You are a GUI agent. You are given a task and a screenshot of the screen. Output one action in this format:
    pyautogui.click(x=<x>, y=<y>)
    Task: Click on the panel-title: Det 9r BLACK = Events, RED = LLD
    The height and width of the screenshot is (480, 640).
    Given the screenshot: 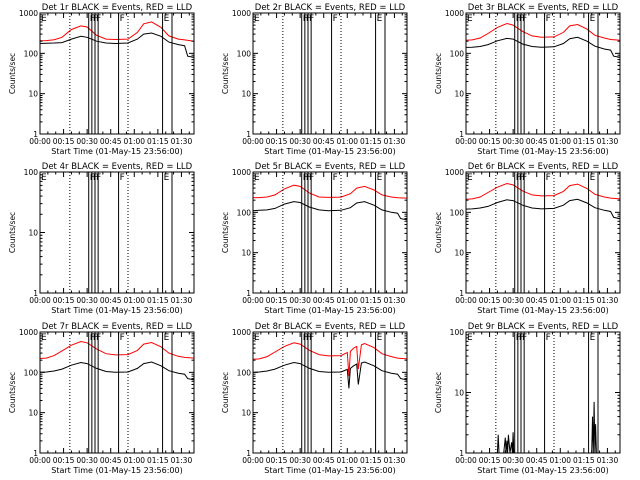 What is the action you would take?
    pyautogui.click(x=543, y=327)
    